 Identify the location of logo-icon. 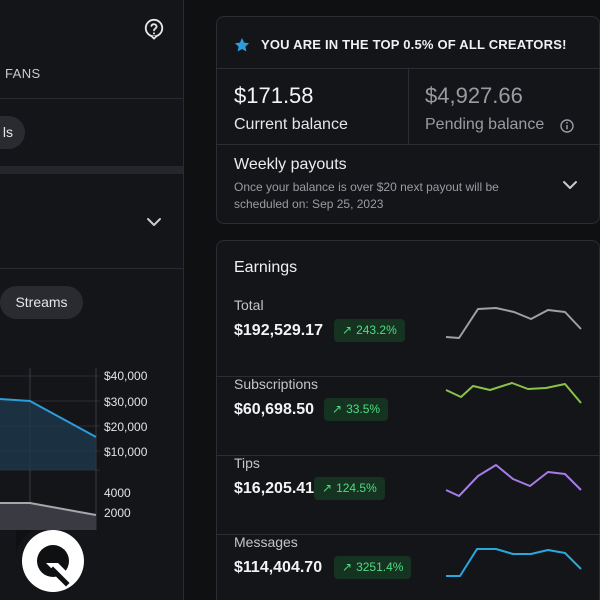
(50, 561).